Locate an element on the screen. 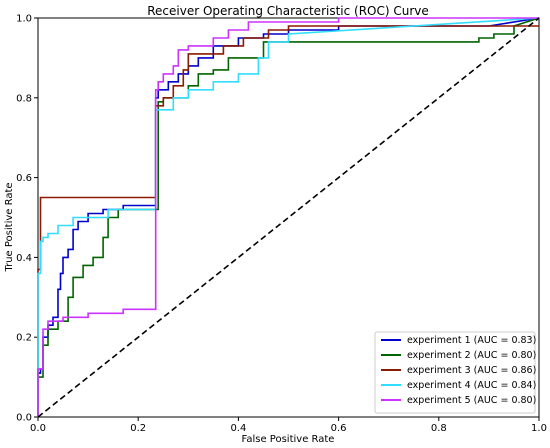  x-tick-label: 0.8 is located at coordinates (439, 428).